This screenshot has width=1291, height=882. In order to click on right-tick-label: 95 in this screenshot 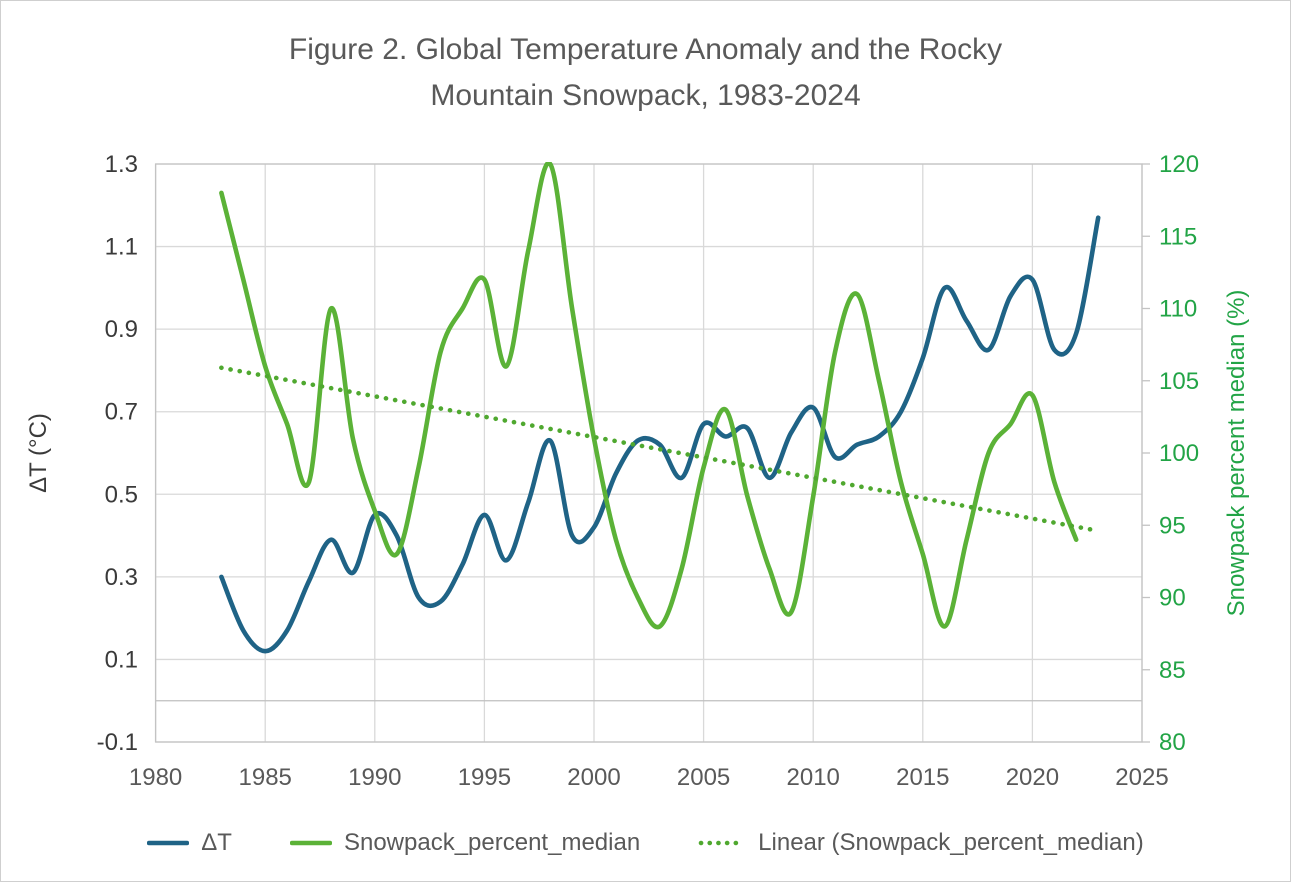, I will do `click(1172, 525)`.